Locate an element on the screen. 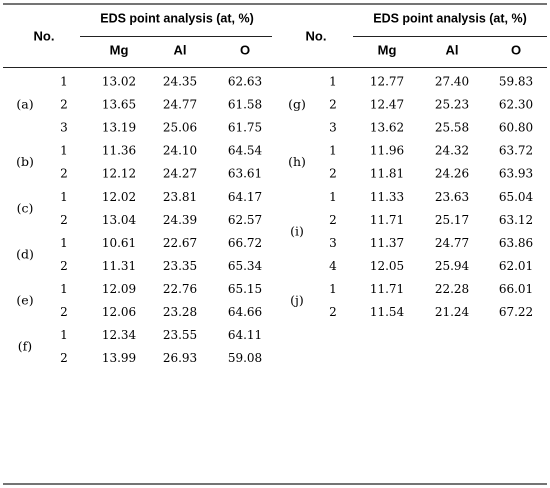 This screenshot has width=550, height=488. al-value: 26.93 is located at coordinates (180, 358).